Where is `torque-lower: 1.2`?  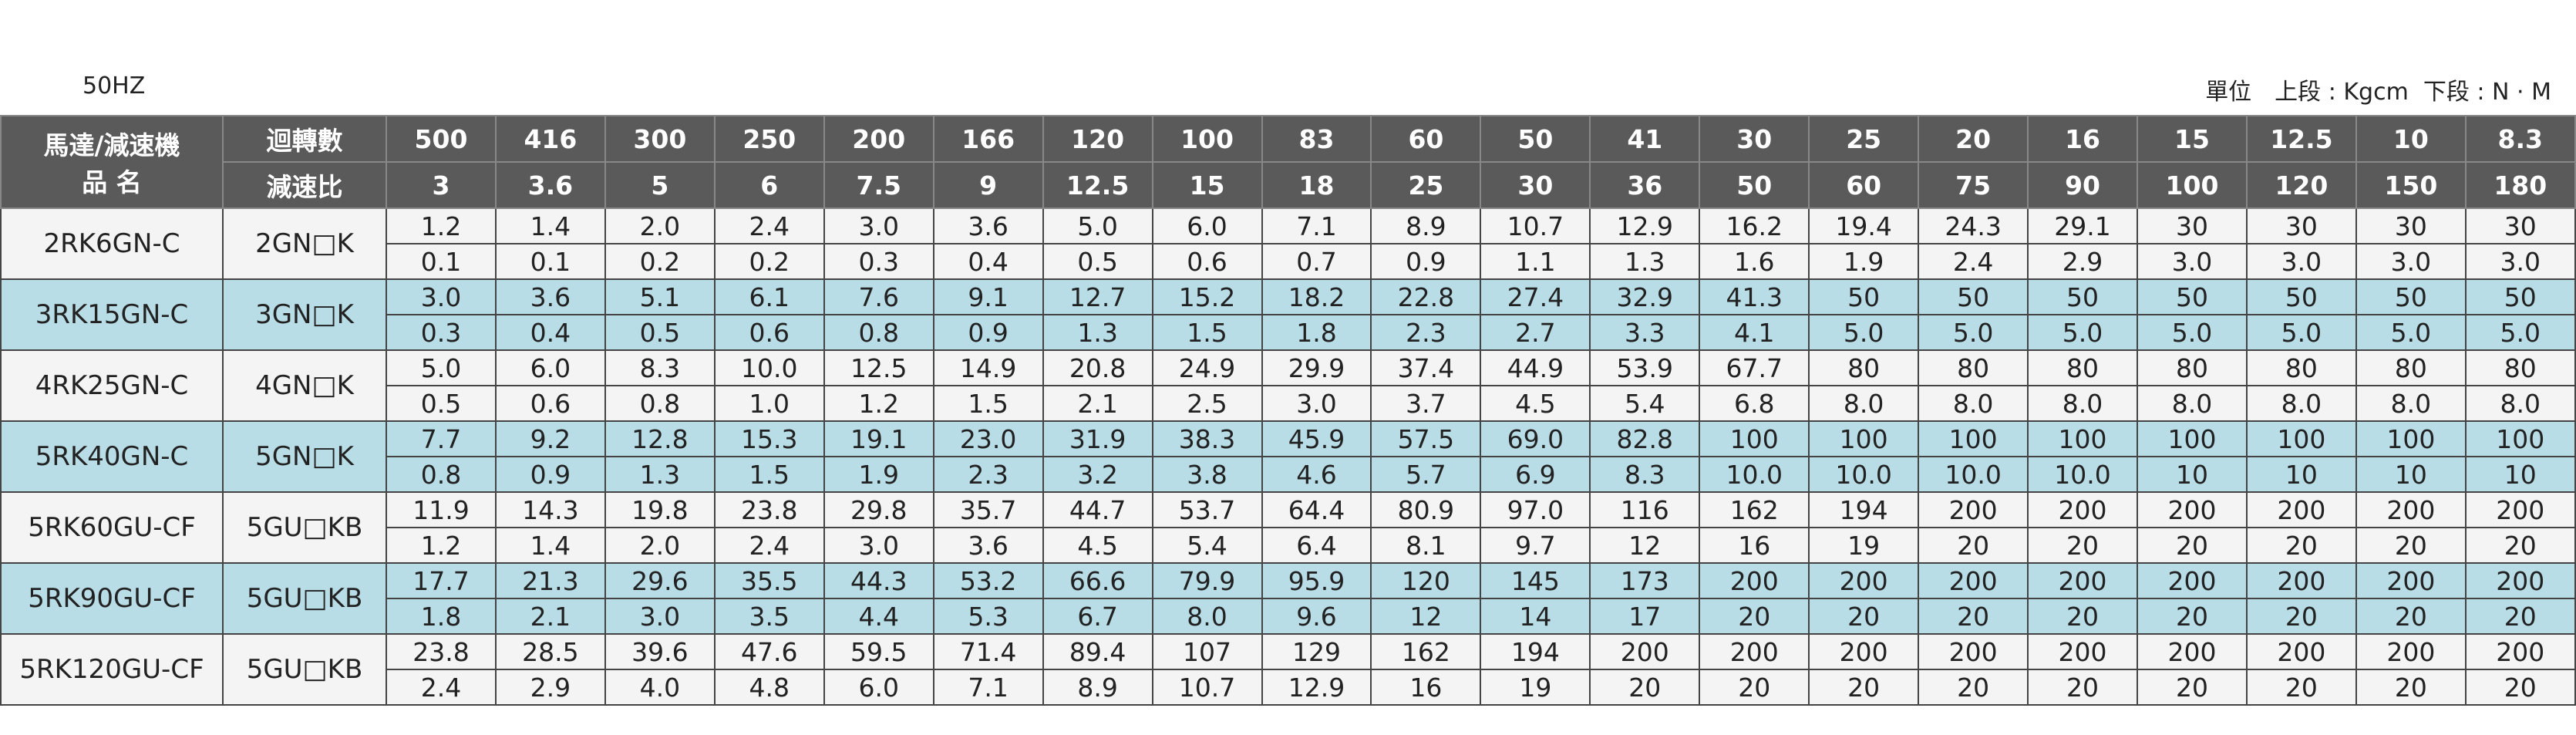
torque-lower: 1.2 is located at coordinates (442, 545).